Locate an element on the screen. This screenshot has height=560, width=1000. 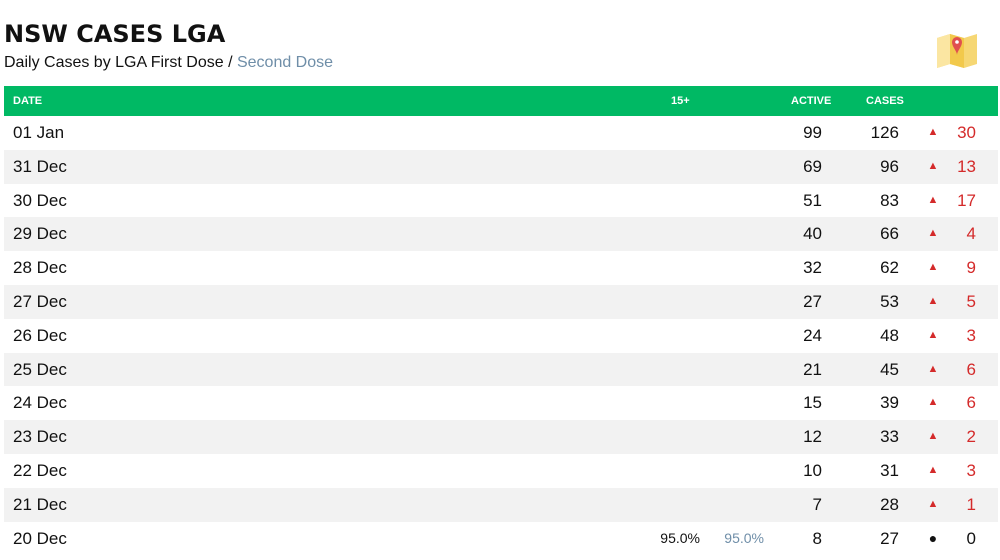
map-pin-icon is located at coordinates (957, 50).